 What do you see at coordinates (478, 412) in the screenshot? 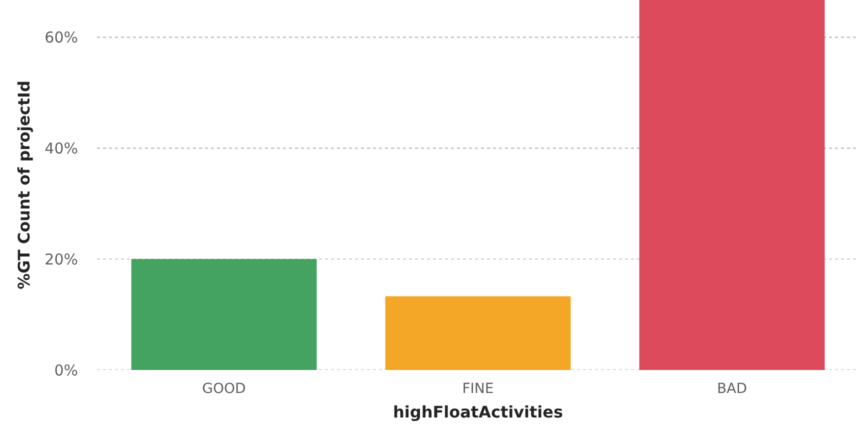
I see `x-axis-title: highFloatActivities` at bounding box center [478, 412].